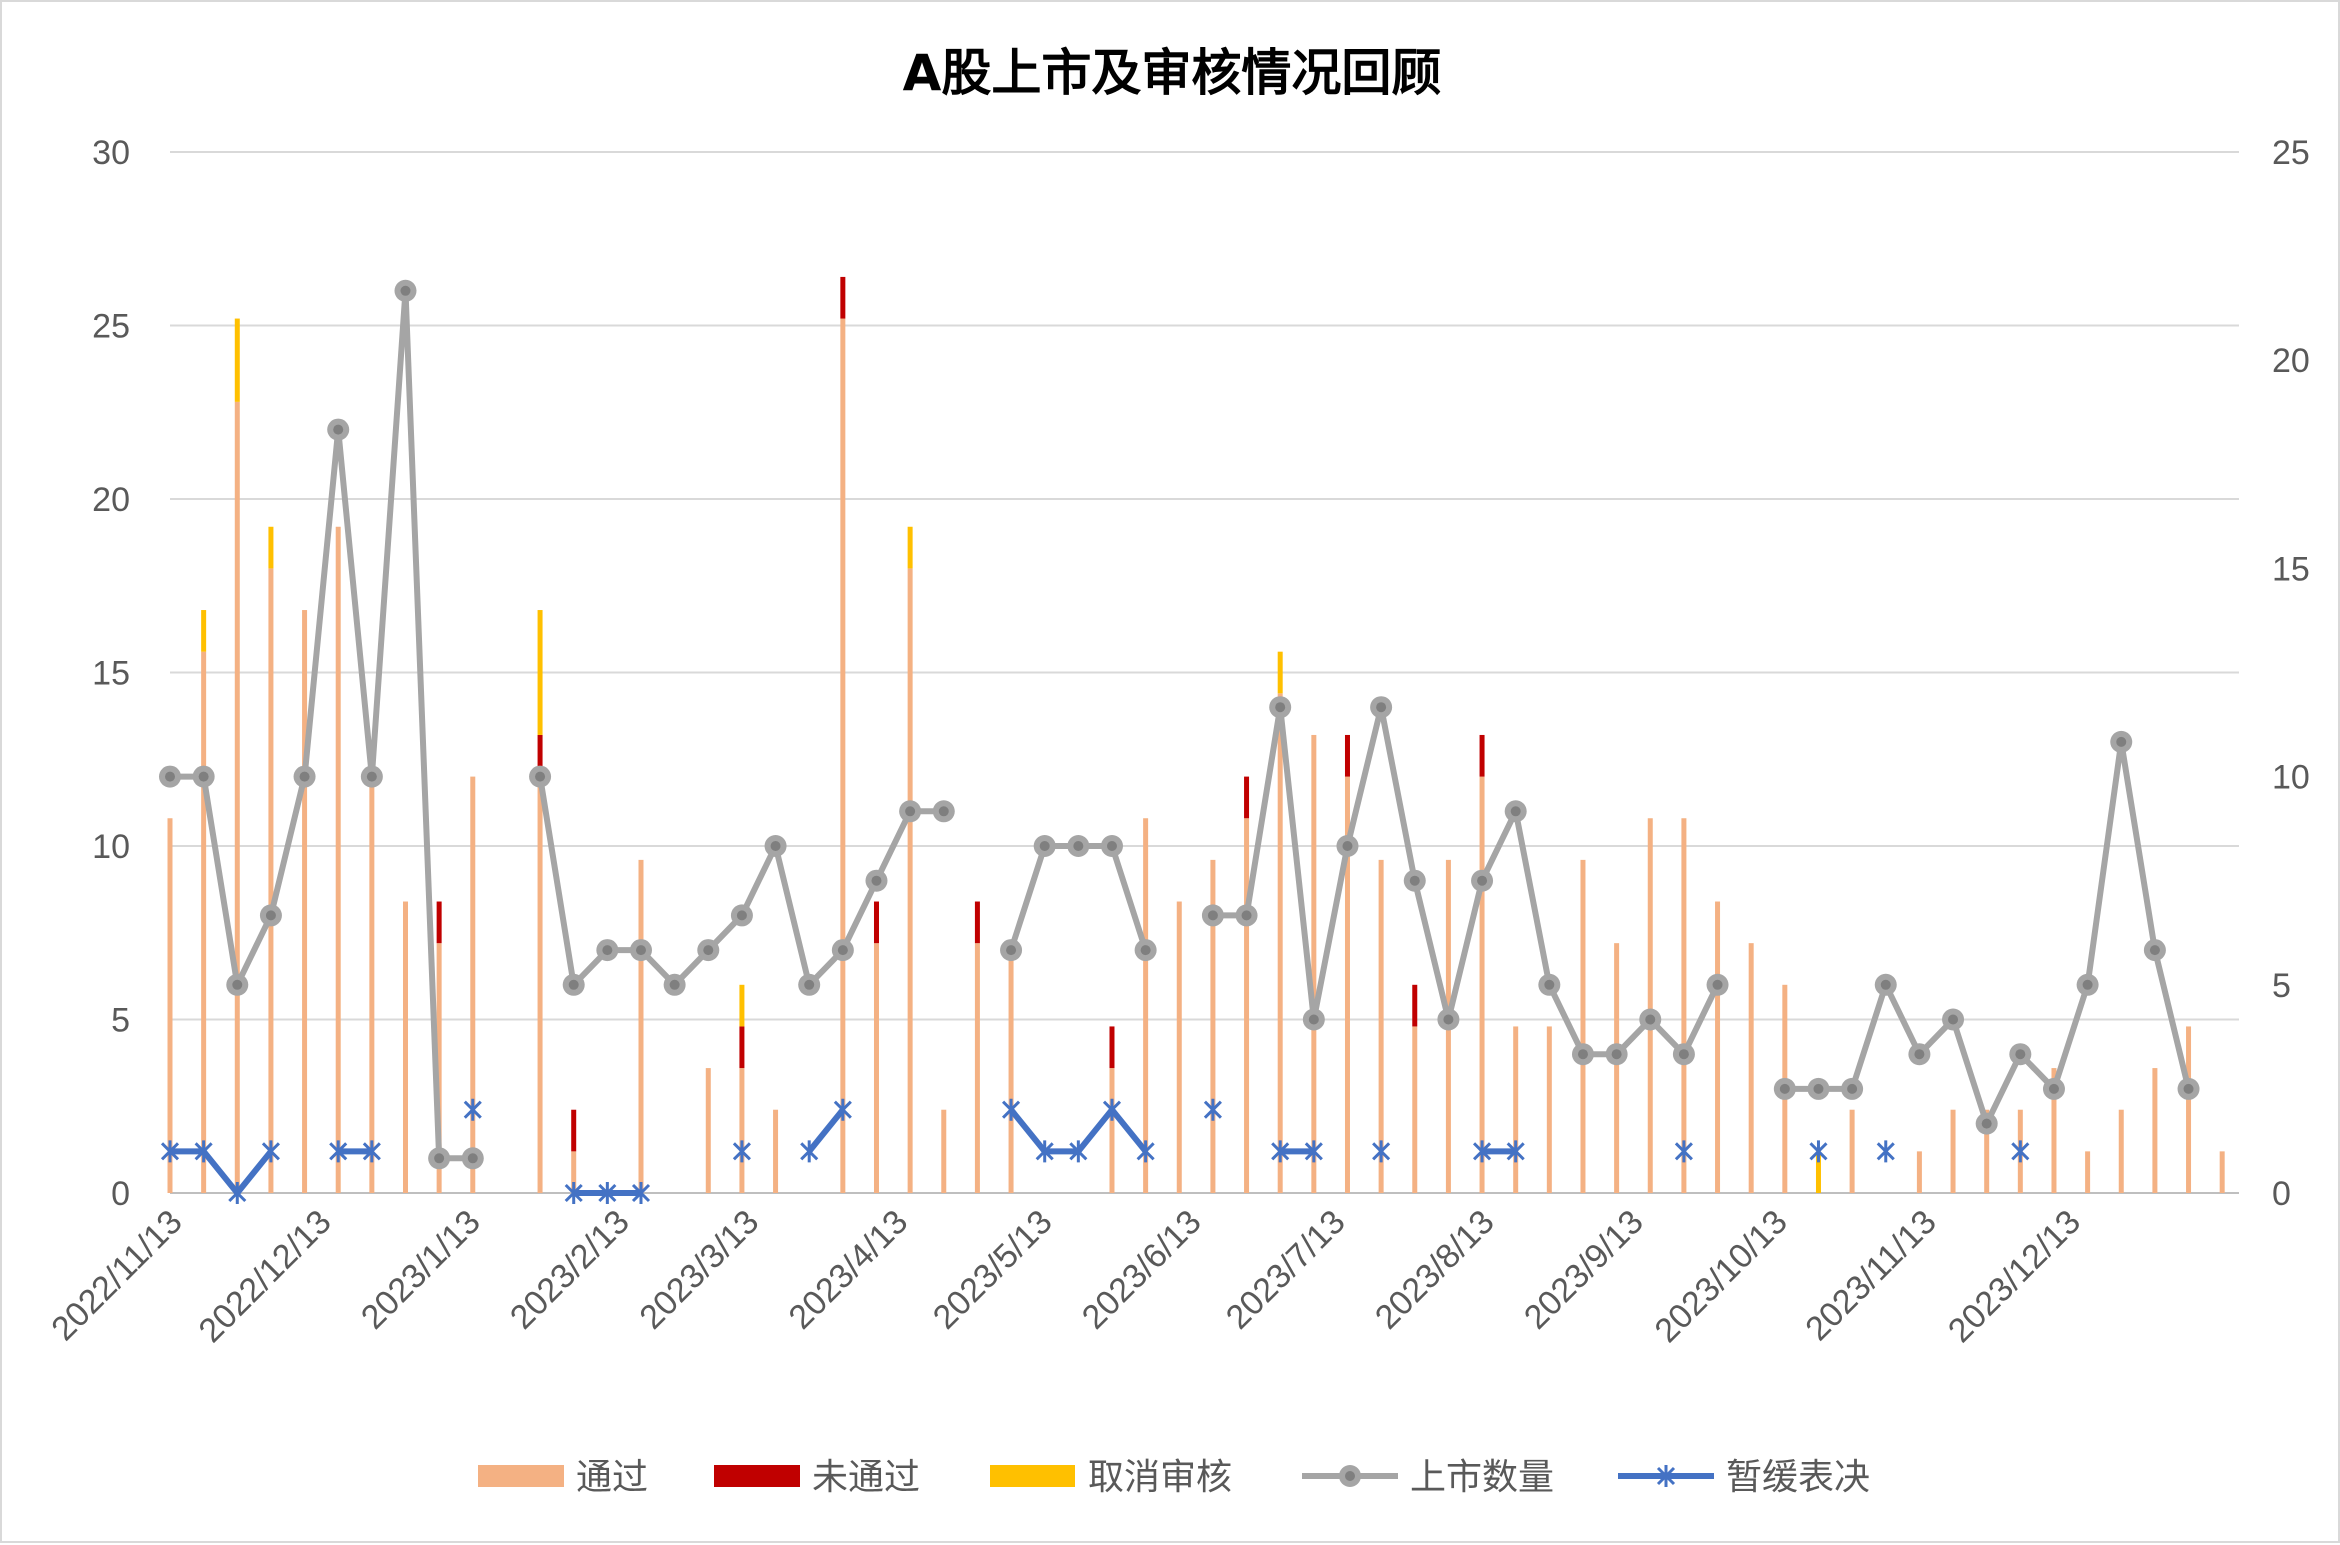 This screenshot has width=2340, height=1545. I want to click on right-axis-tick-label: 0, so click(2281, 1194).